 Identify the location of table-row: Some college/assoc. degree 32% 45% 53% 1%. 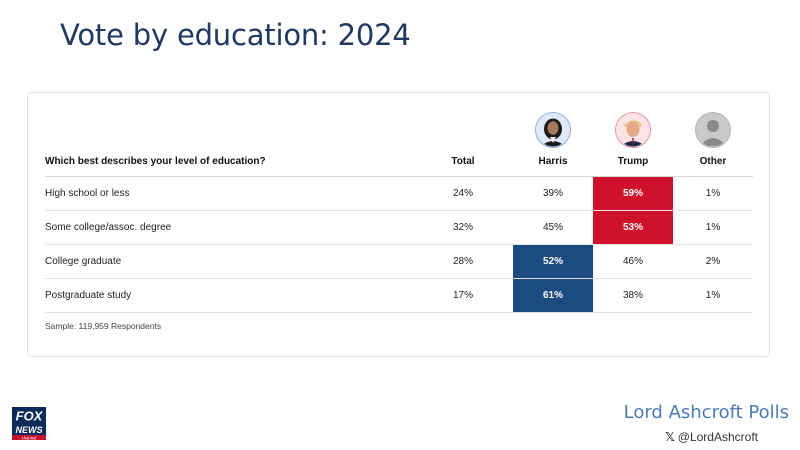
(399, 227).